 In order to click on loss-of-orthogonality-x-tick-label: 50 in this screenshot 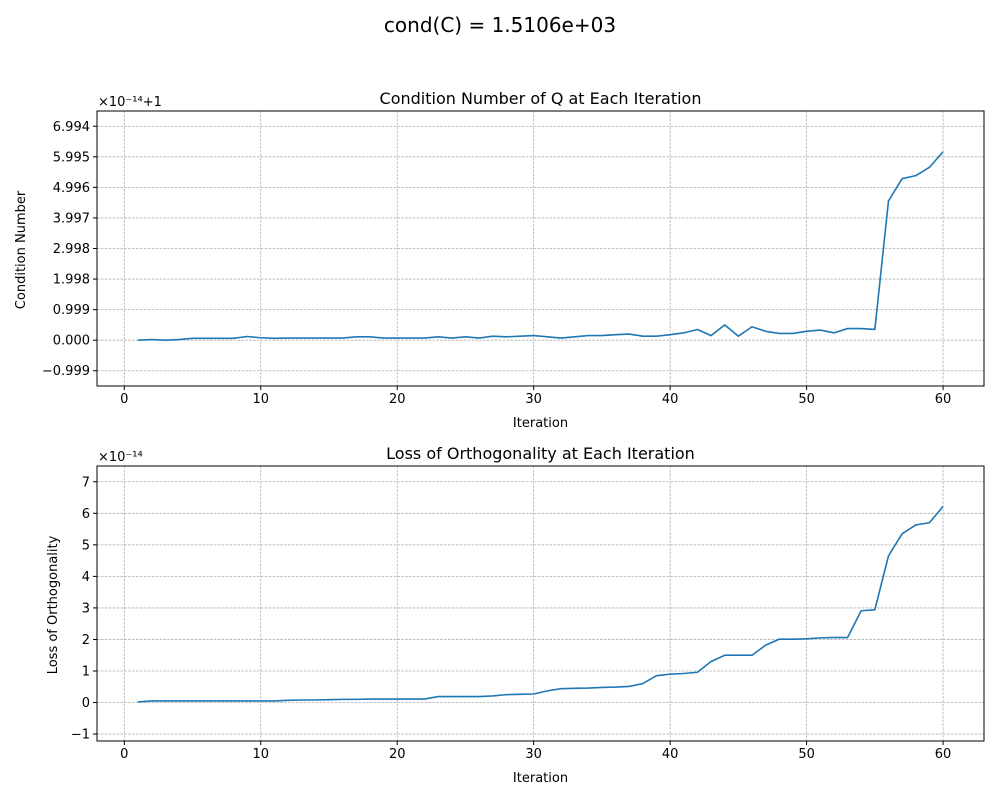, I will do `click(806, 754)`.